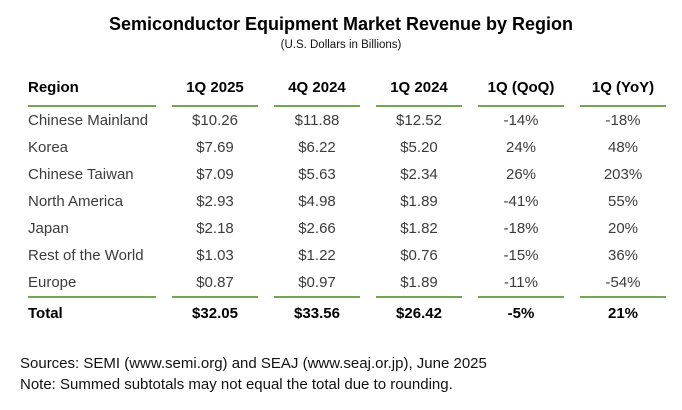 The image size is (682, 410). What do you see at coordinates (419, 174) in the screenshot?
I see `value-cell: $2.34` at bounding box center [419, 174].